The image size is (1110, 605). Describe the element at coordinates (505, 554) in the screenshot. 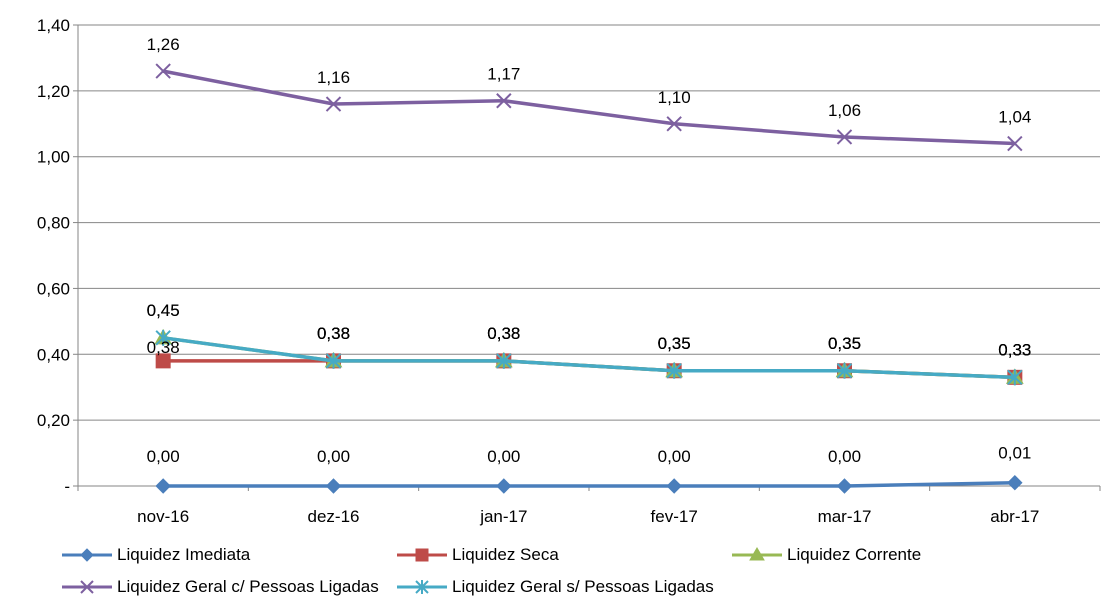

I see `legend-label: Liquidez Seca` at that location.